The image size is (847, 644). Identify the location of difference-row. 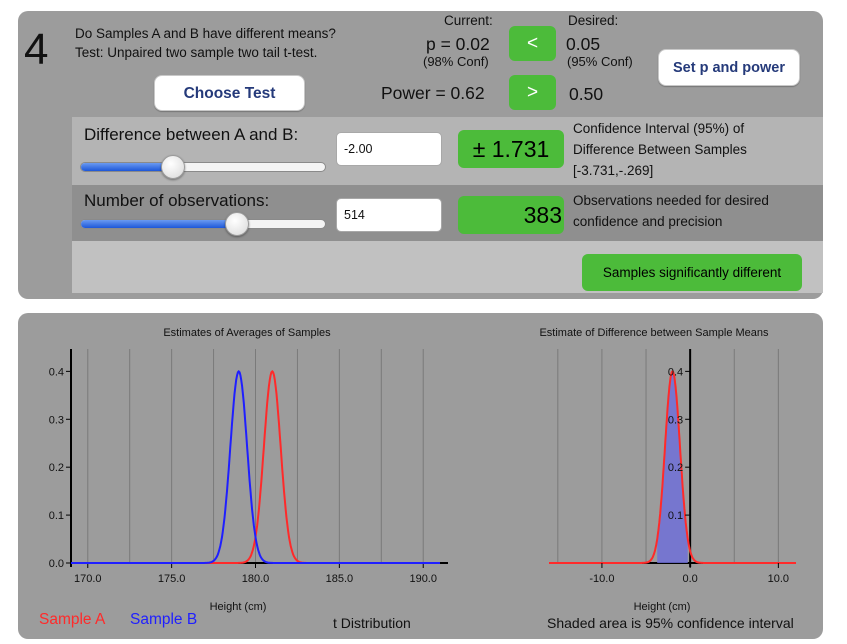
(447, 151).